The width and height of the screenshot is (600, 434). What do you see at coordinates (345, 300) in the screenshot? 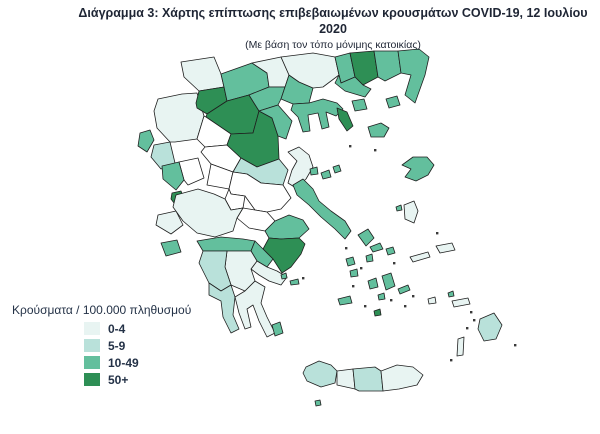
I see `region-milos` at bounding box center [345, 300].